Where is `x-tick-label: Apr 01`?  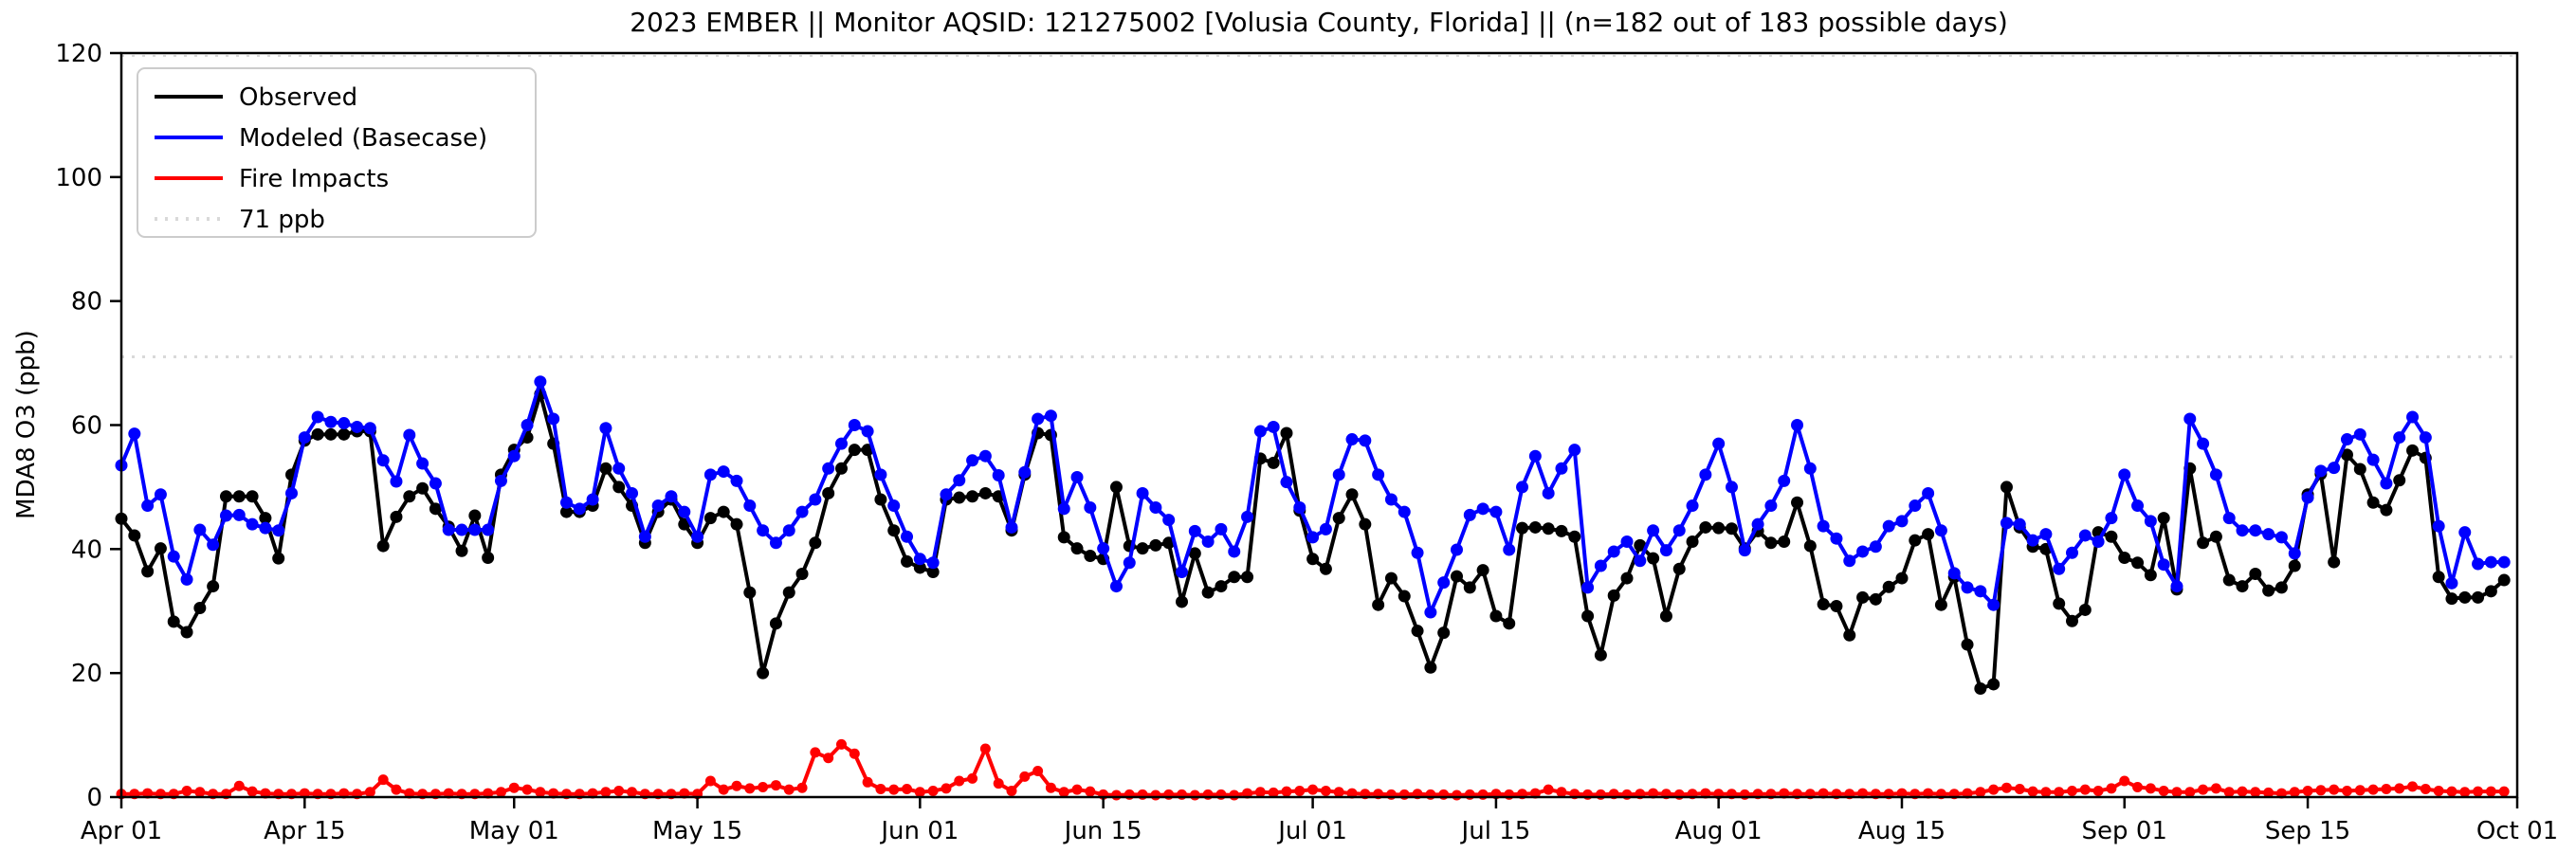
x-tick-label: Apr 01 is located at coordinates (121, 831).